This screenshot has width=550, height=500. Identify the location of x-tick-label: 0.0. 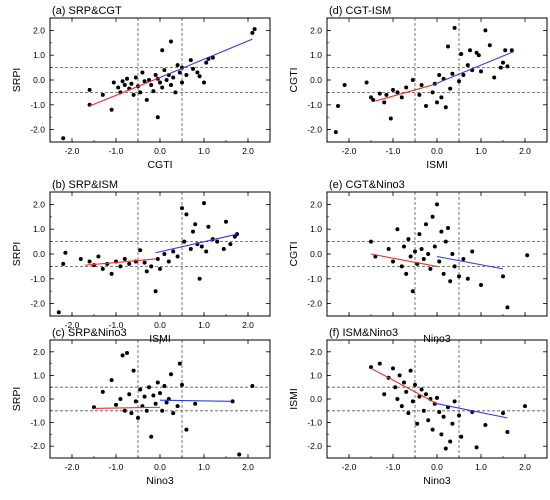
(437, 467).